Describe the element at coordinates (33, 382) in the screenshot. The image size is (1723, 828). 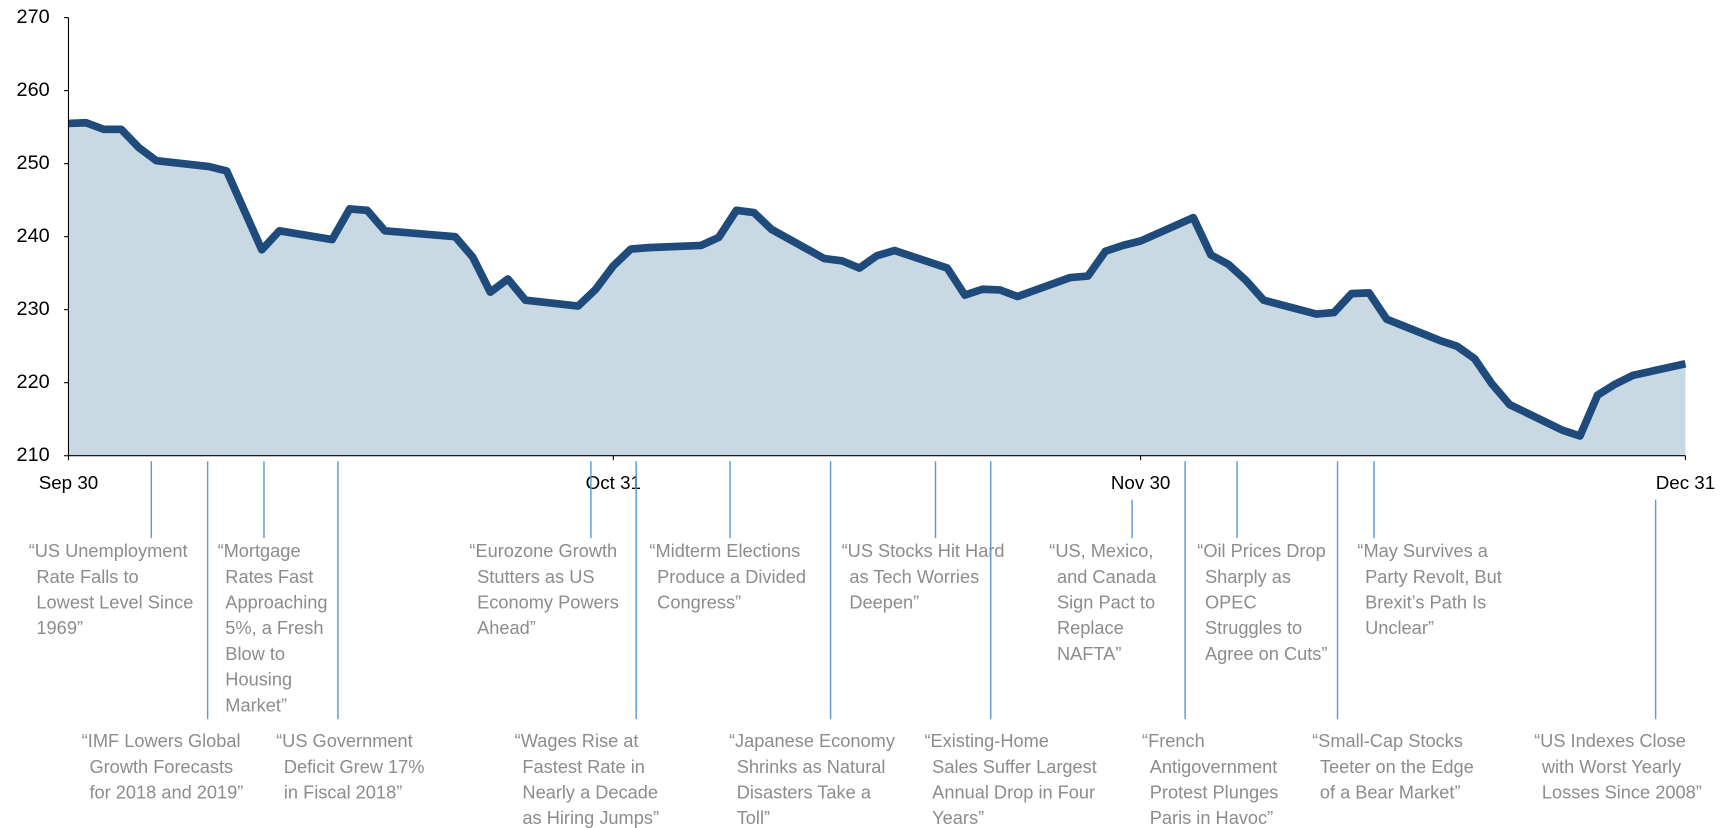
I see `y-tick-label: 220` at that location.